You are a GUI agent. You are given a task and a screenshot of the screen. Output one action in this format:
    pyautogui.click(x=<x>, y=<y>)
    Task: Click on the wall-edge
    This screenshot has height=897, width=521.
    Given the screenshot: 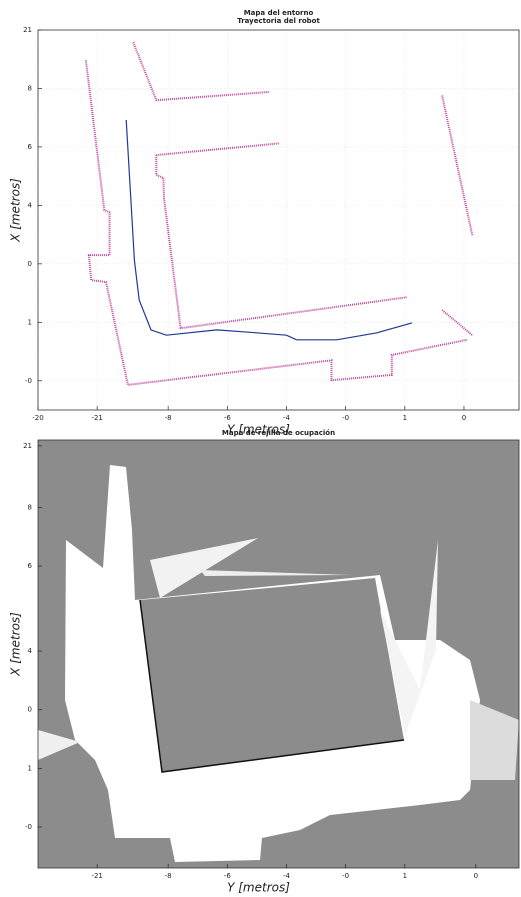 What is the action you would take?
    pyautogui.click(x=272, y=686)
    